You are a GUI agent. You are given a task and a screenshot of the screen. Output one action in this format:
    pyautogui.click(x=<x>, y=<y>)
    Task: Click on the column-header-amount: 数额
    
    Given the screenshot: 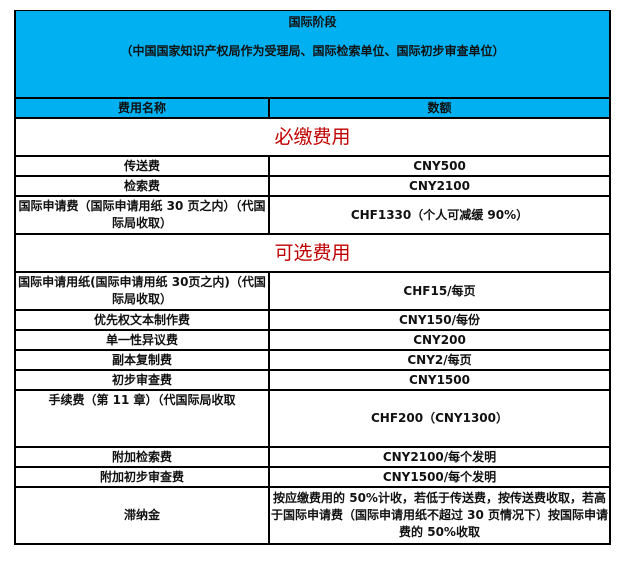 What is the action you would take?
    pyautogui.click(x=439, y=108)
    